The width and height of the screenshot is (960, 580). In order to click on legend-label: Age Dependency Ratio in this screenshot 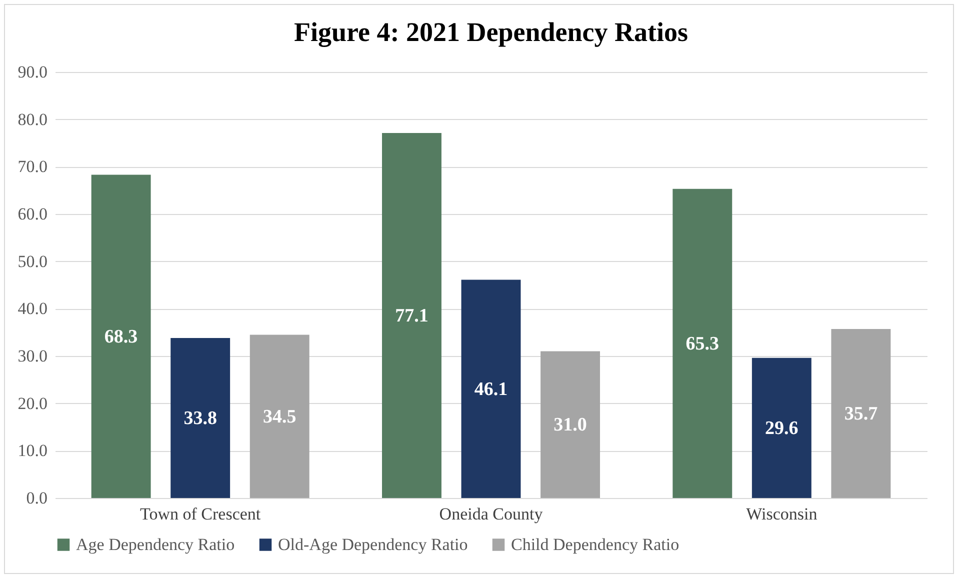, I will do `click(155, 544)`.